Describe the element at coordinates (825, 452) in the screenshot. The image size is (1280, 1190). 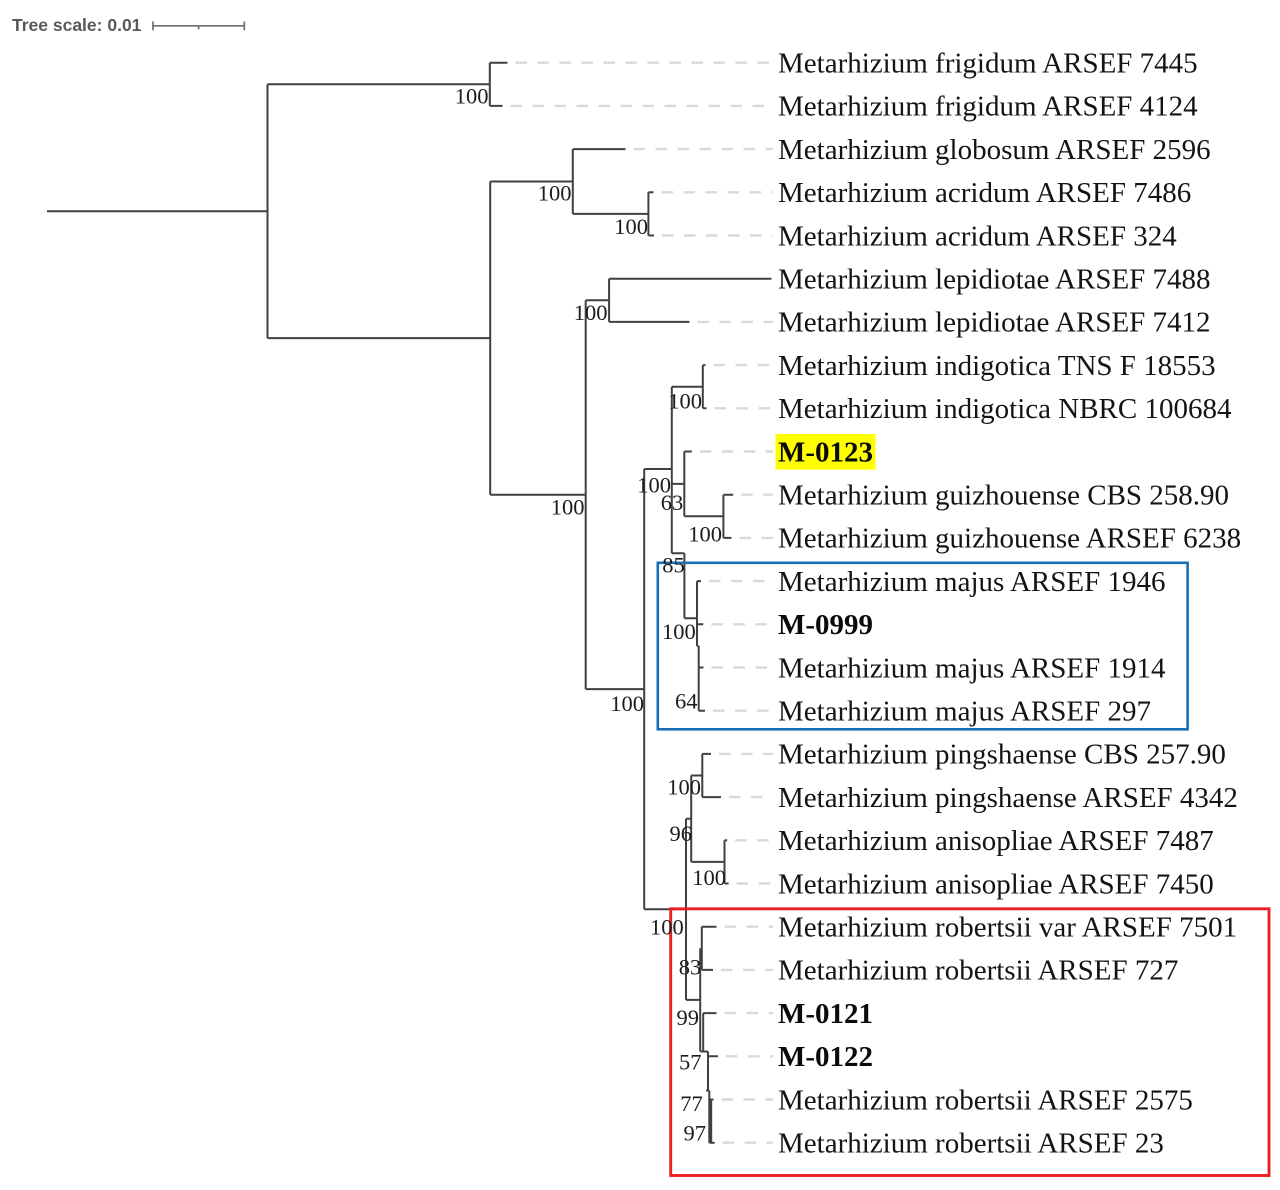
I see `svg-text: M-0123` at that location.